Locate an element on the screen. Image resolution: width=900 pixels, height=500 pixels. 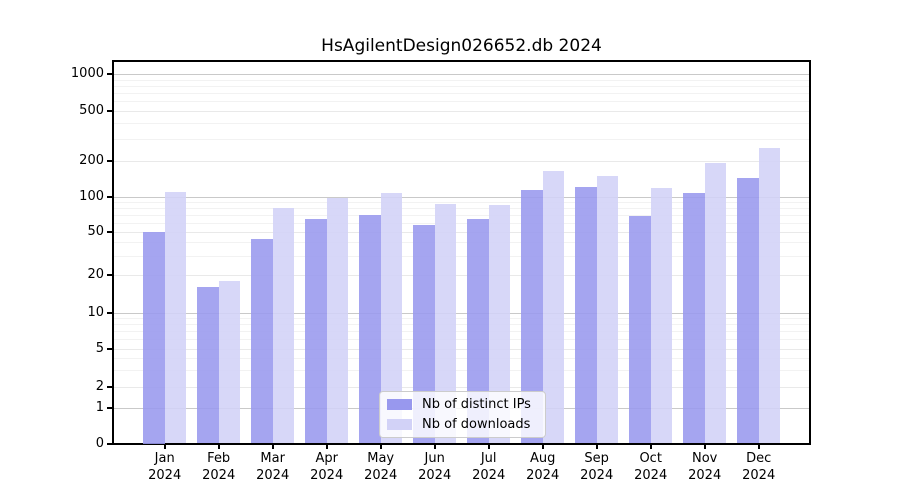
y-tick-label-100: 100 is located at coordinates (91, 196).